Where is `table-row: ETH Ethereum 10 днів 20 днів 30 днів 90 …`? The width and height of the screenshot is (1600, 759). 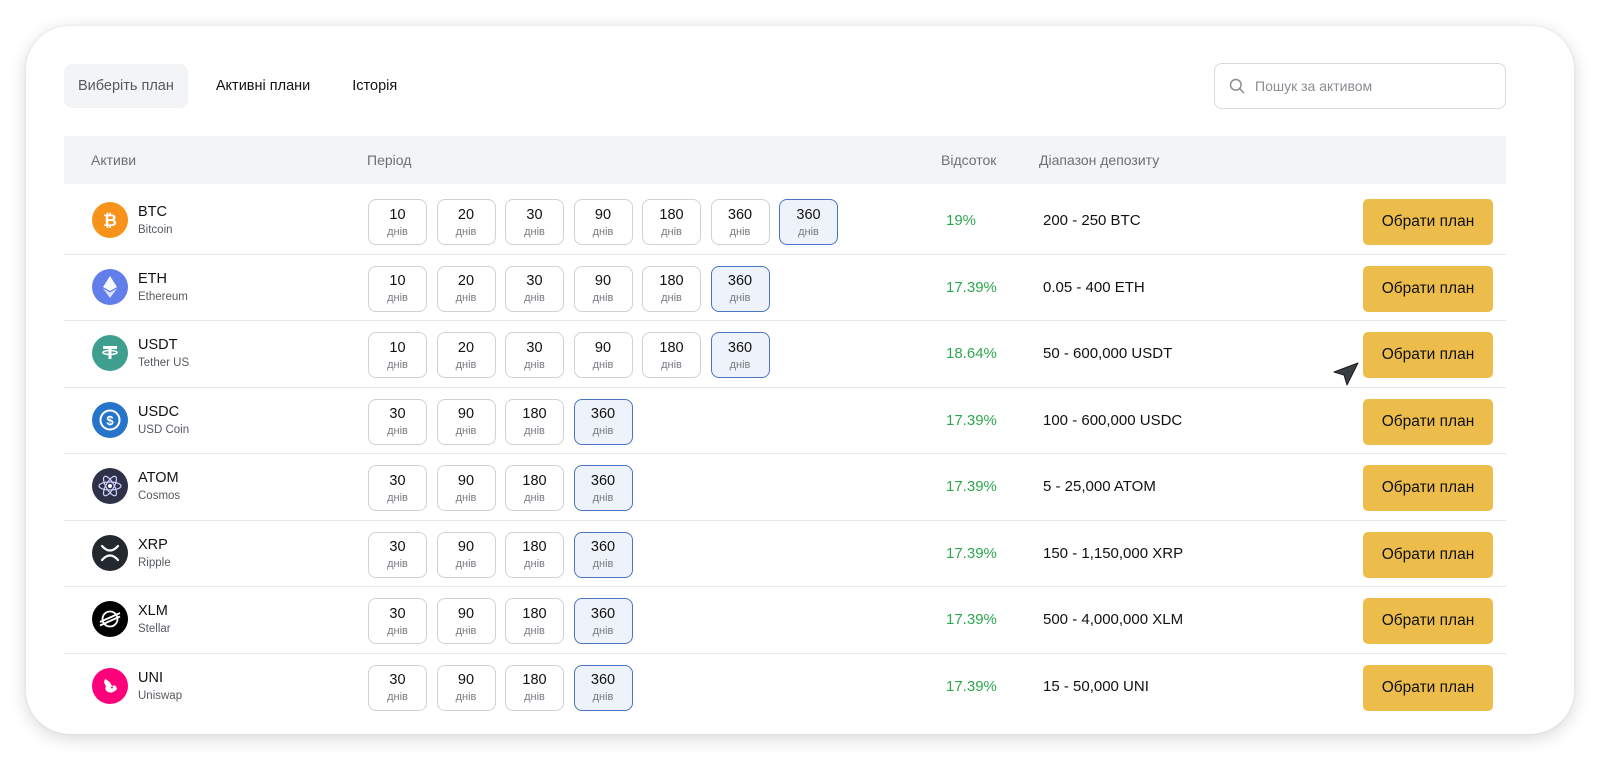
table-row: ETH Ethereum 10 днів 20 днів 30 днів 90 … is located at coordinates (785, 288).